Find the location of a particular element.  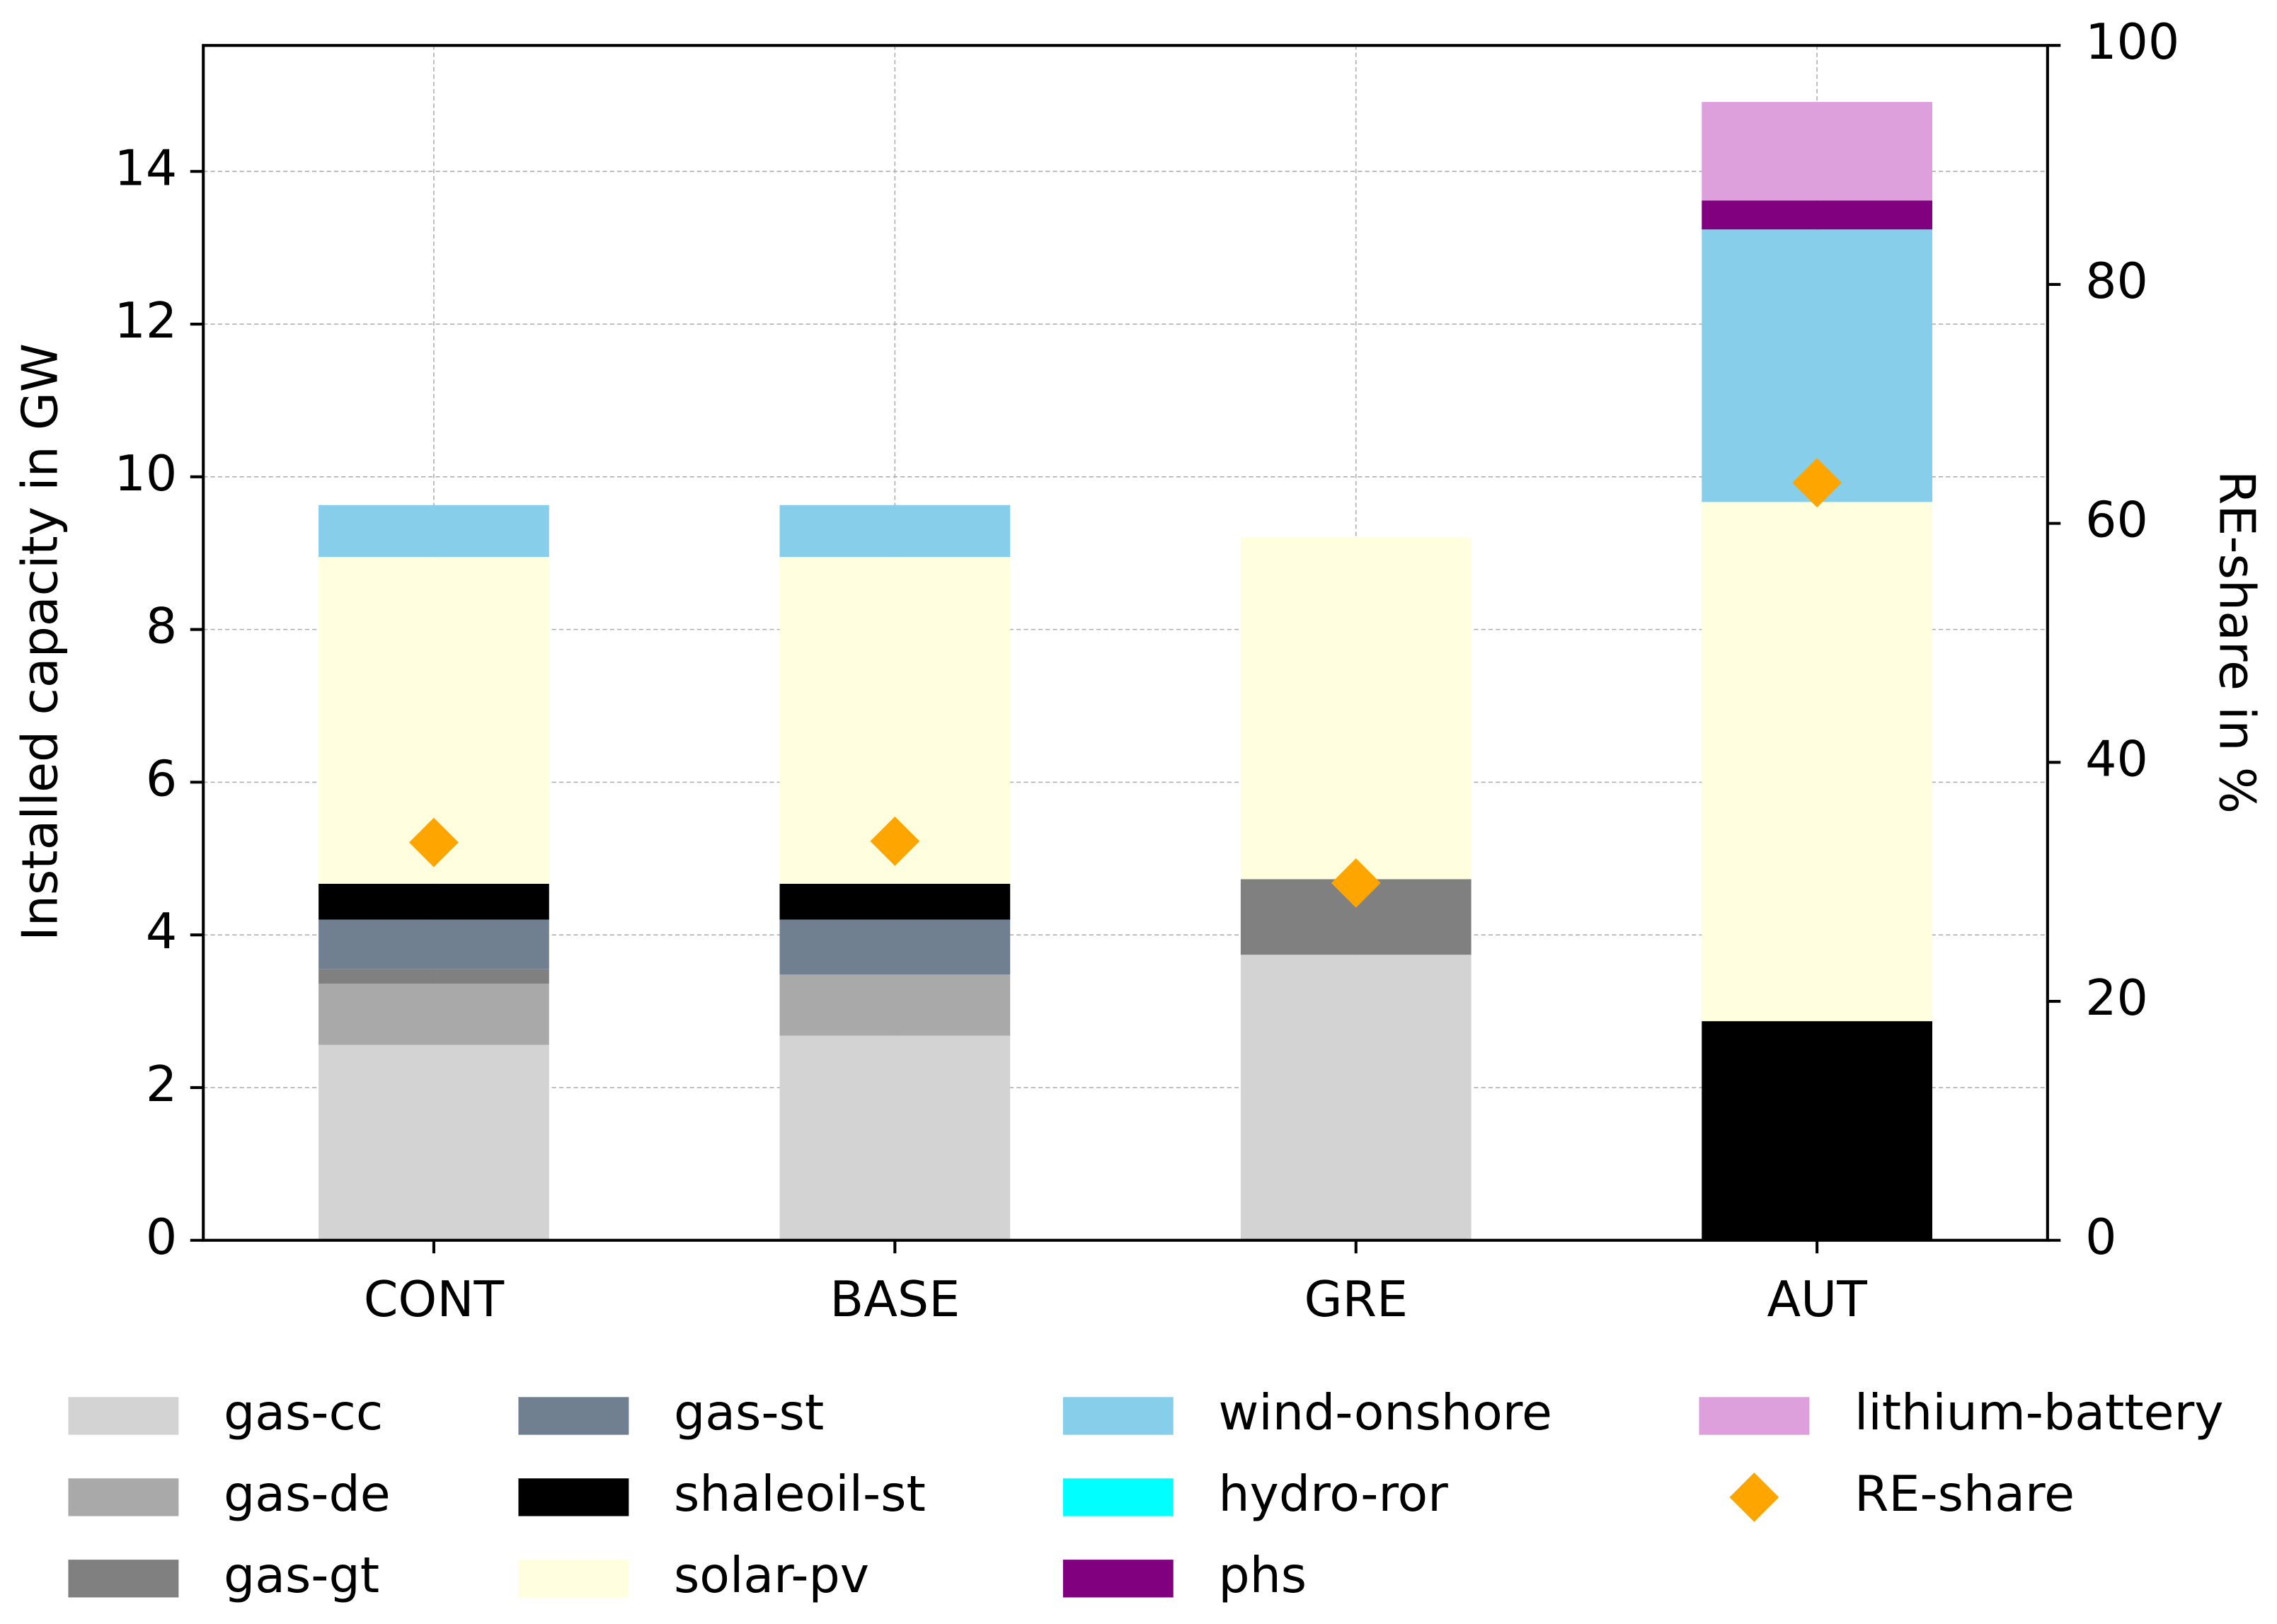

y-tick-label: 8 is located at coordinates (161, 626).